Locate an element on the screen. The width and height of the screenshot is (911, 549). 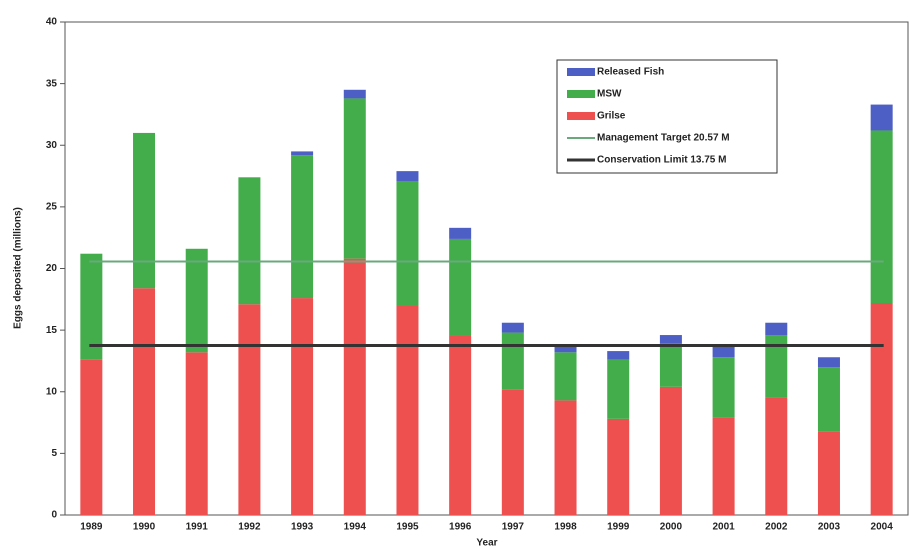
legend-label: Released Fish is located at coordinates (630, 72).